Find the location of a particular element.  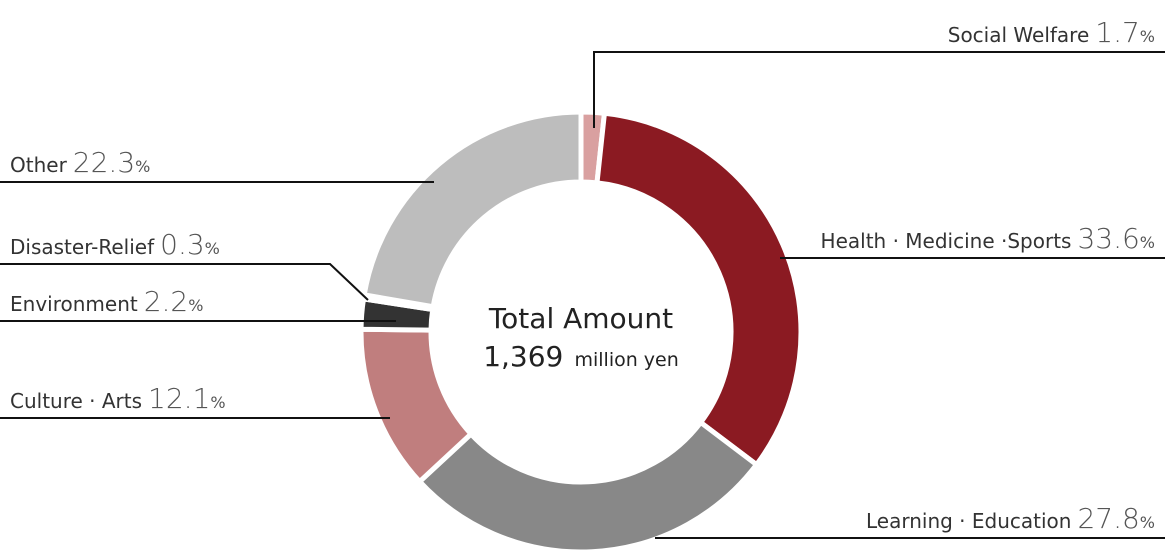

slice-label-culture-arts: Culture · Arts 12.1% is located at coordinates (118, 398).